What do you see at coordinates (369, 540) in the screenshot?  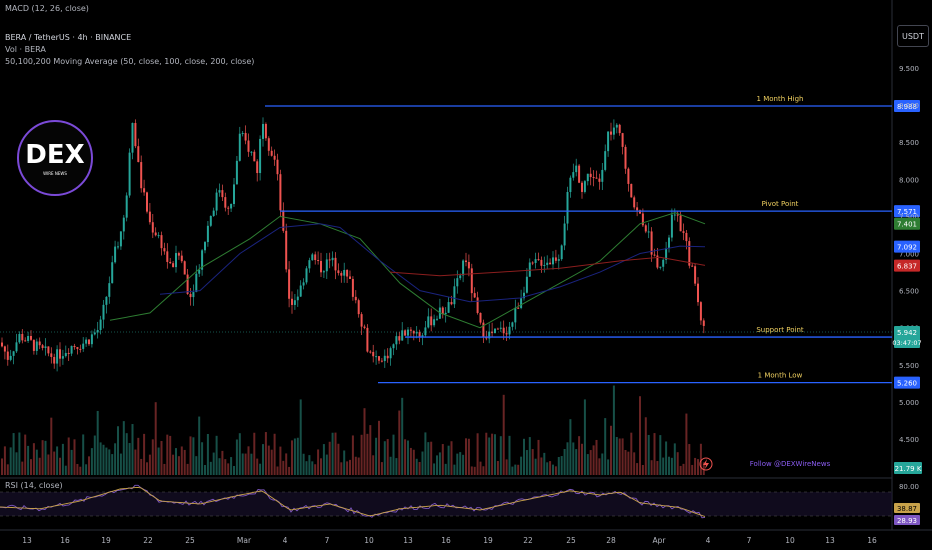 I see `x-tick-label: 10` at bounding box center [369, 540].